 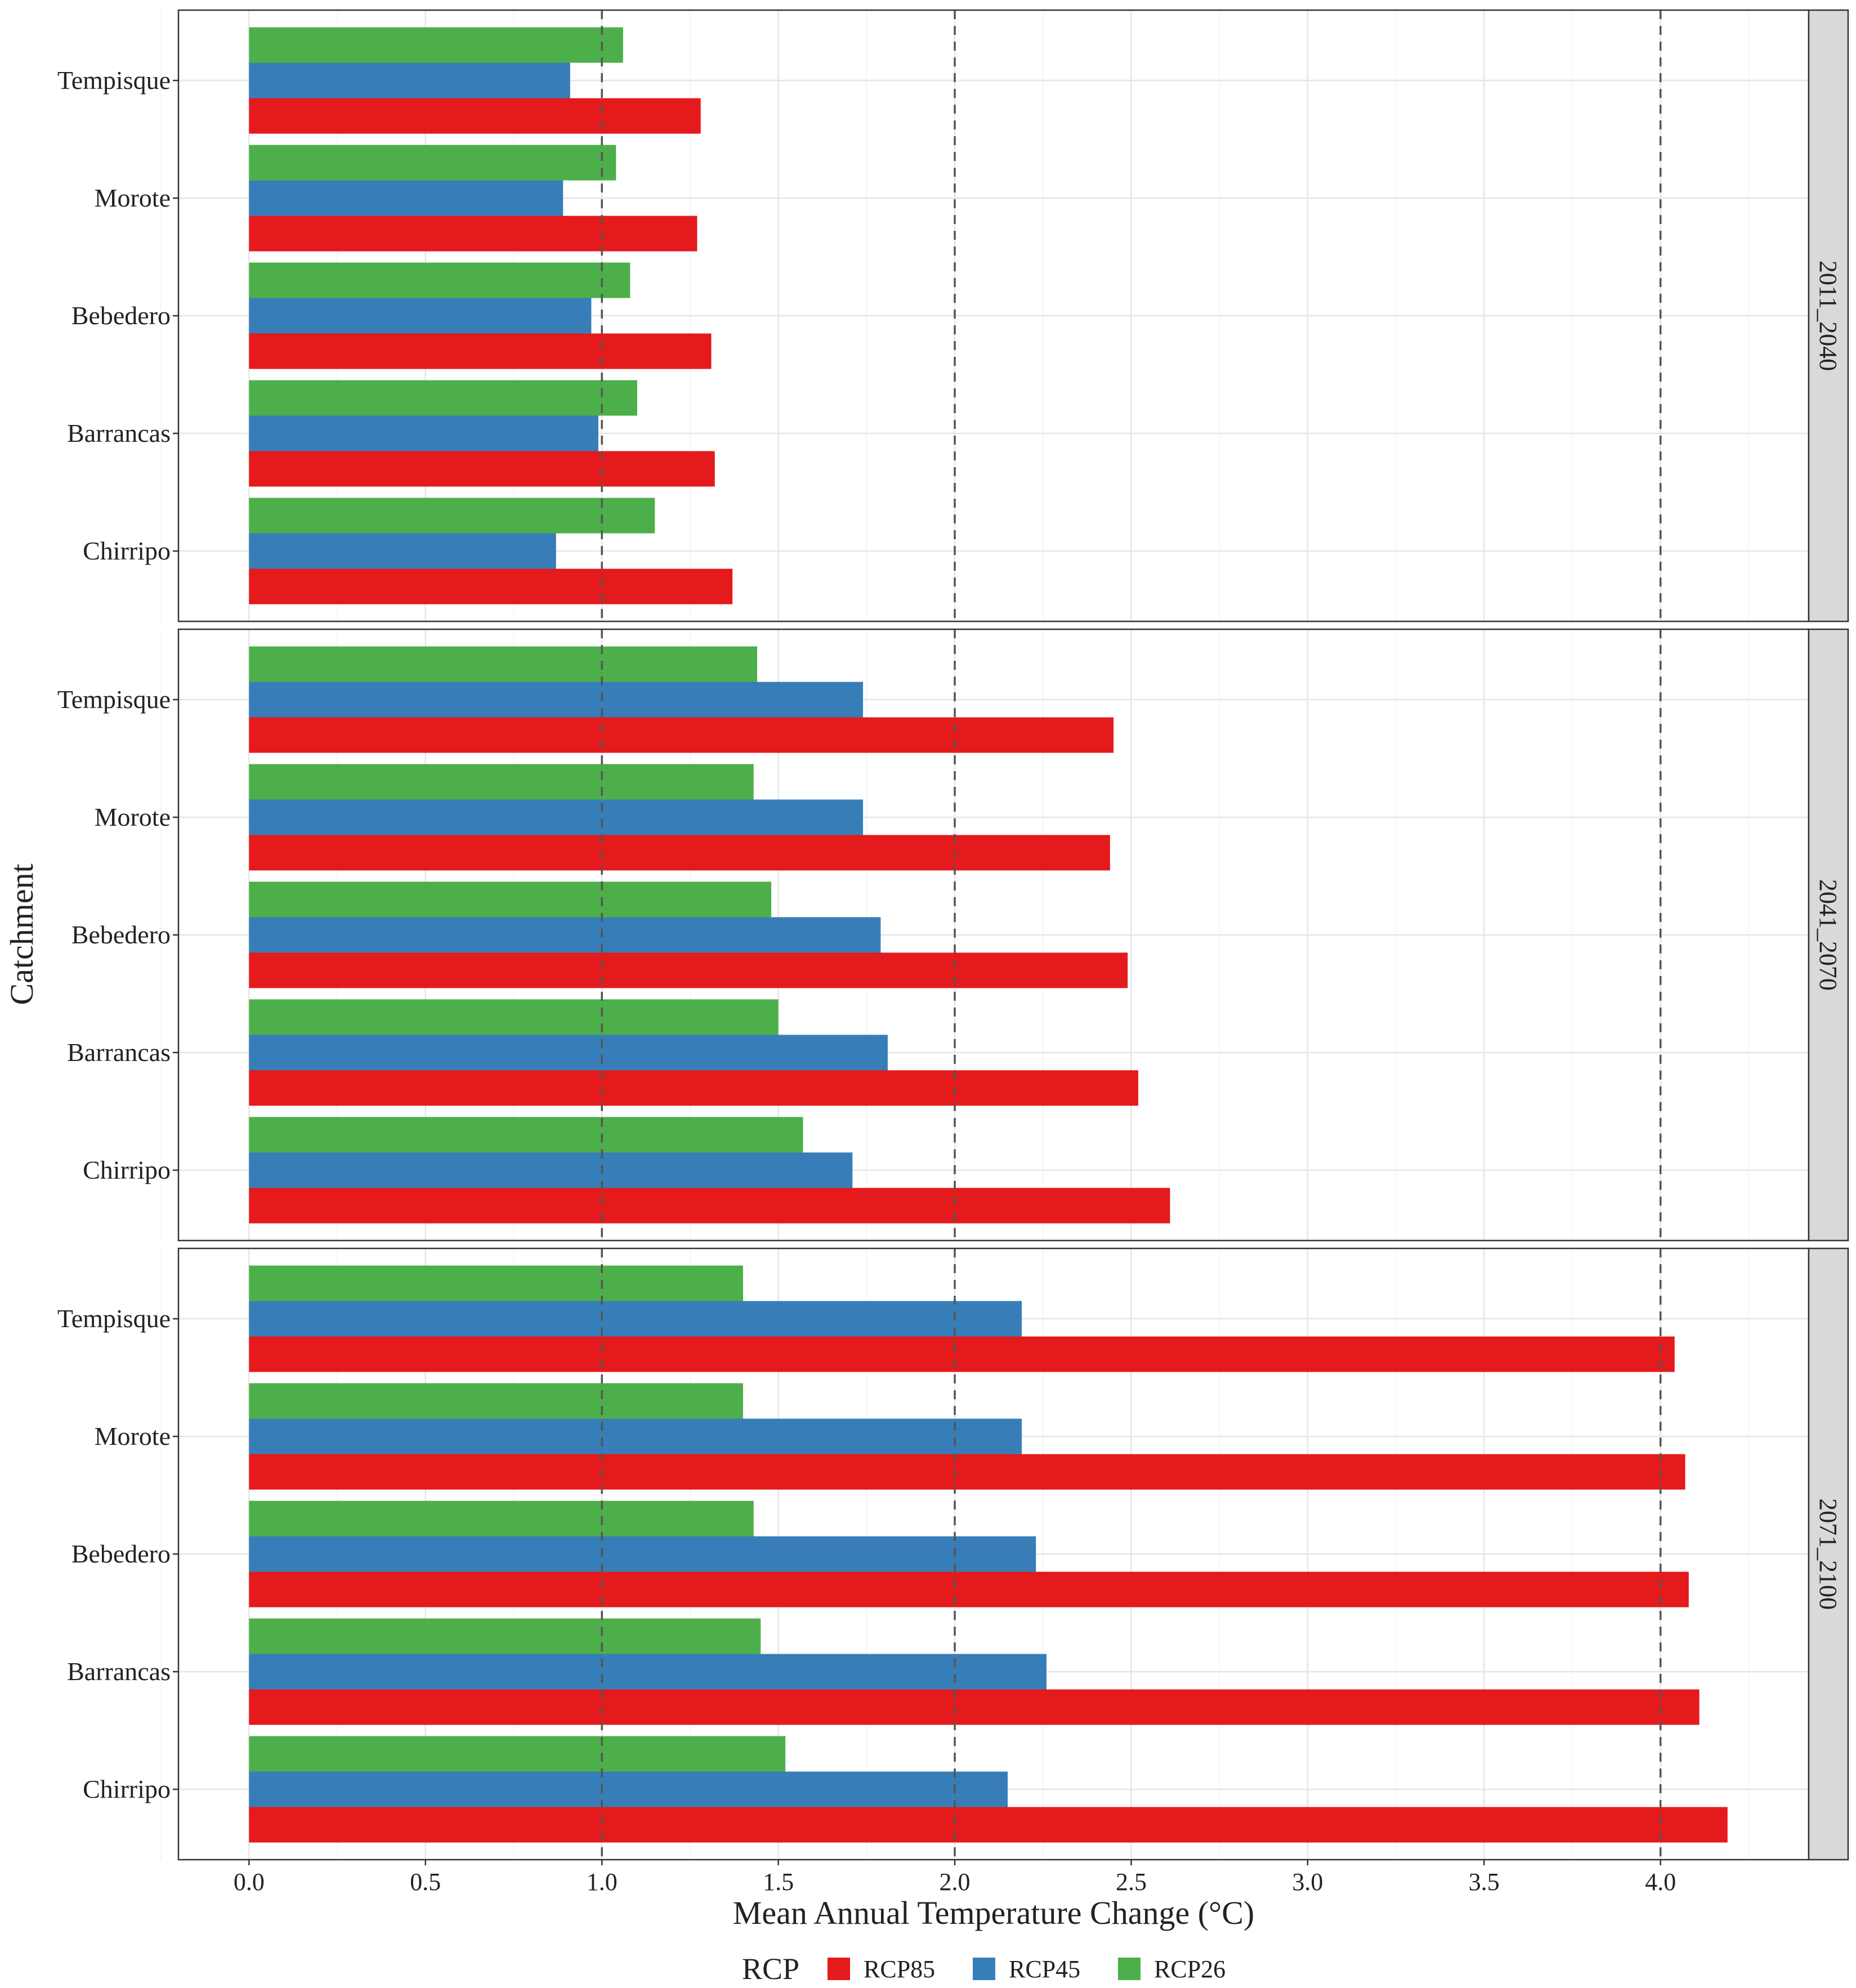 What do you see at coordinates (501, 1519) in the screenshot?
I see `bar-2071-2100-bebedero-rcp26` at bounding box center [501, 1519].